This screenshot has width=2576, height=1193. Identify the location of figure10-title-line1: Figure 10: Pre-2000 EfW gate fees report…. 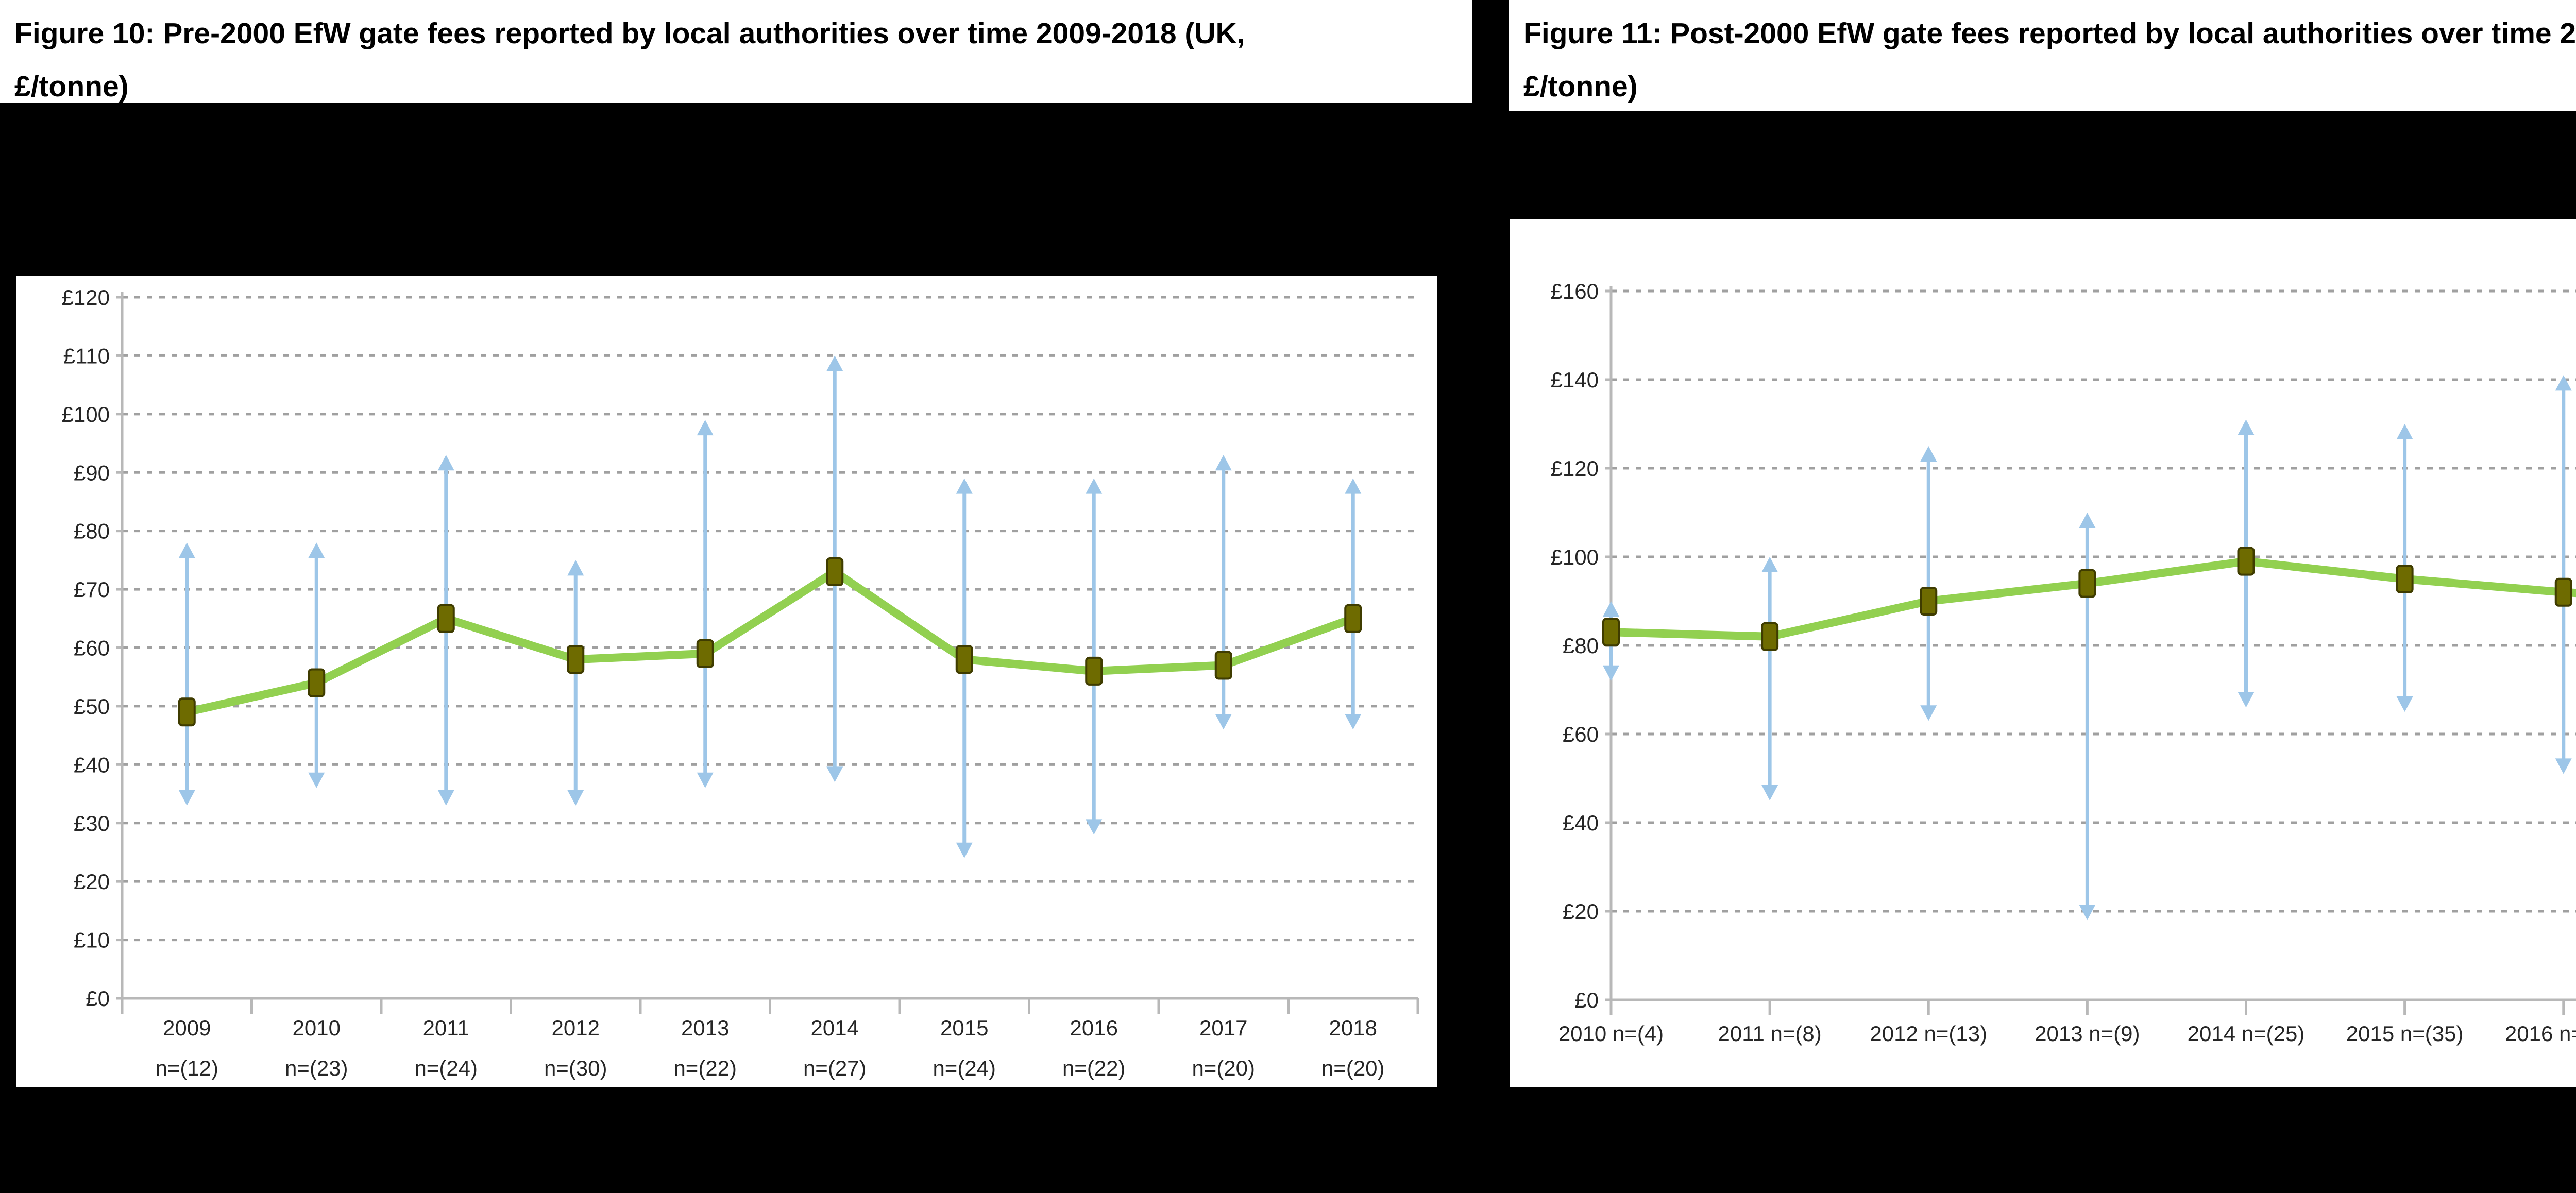
(629, 33).